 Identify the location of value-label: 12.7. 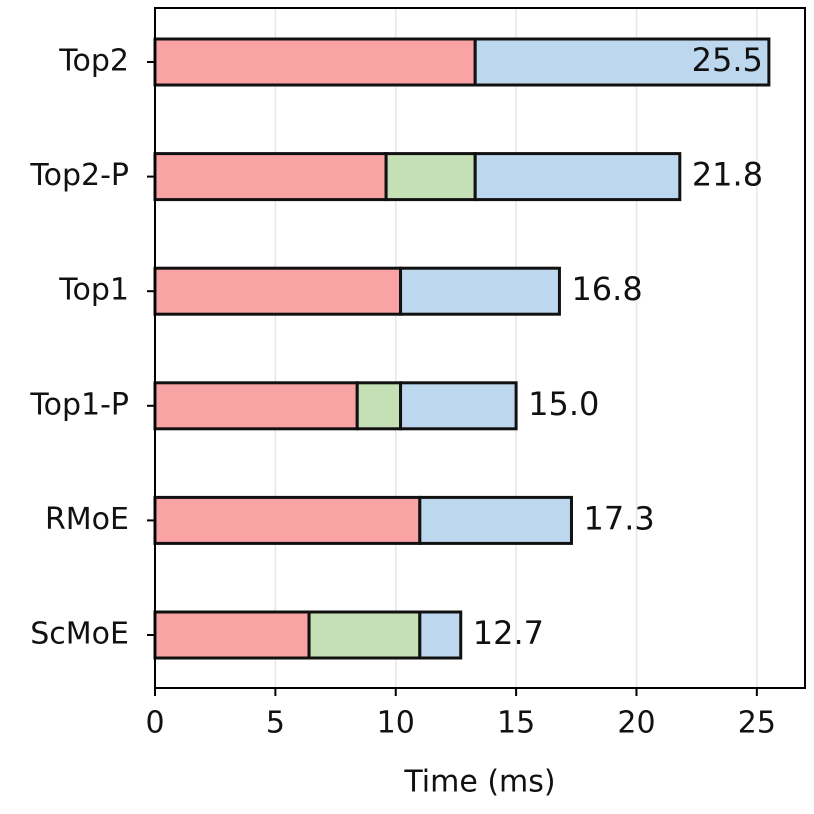
(508, 633).